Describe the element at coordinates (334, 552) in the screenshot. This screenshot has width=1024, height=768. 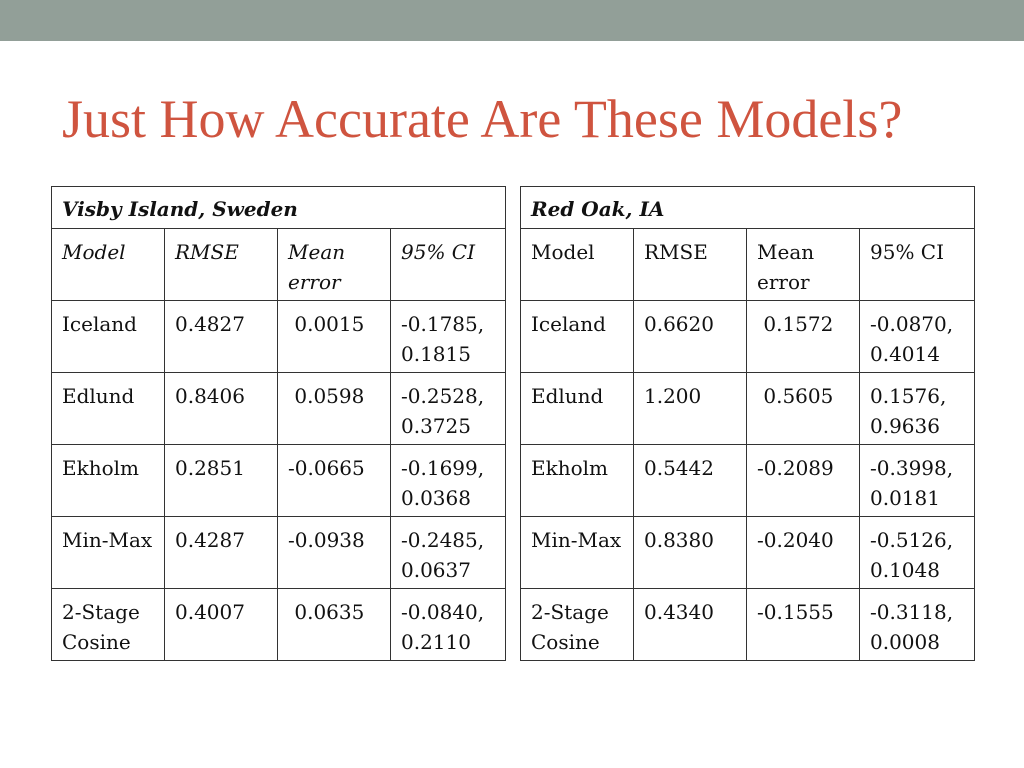
I see `cell-mean-error: -0.0938` at that location.